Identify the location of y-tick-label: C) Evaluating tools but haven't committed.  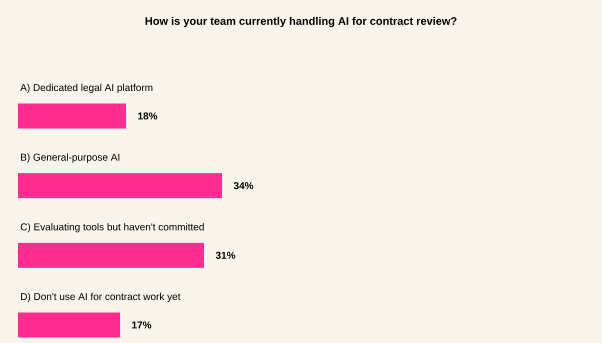
(112, 227).